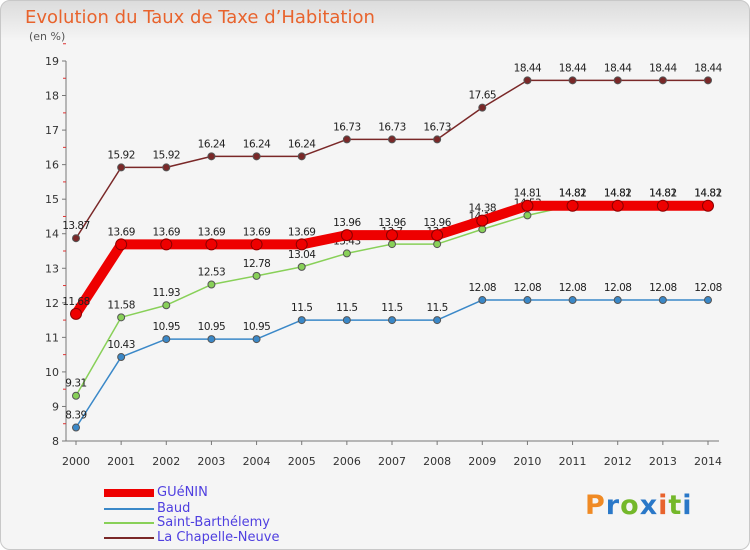  What do you see at coordinates (573, 461) in the screenshot?
I see `x-tick-label: 2011` at bounding box center [573, 461].